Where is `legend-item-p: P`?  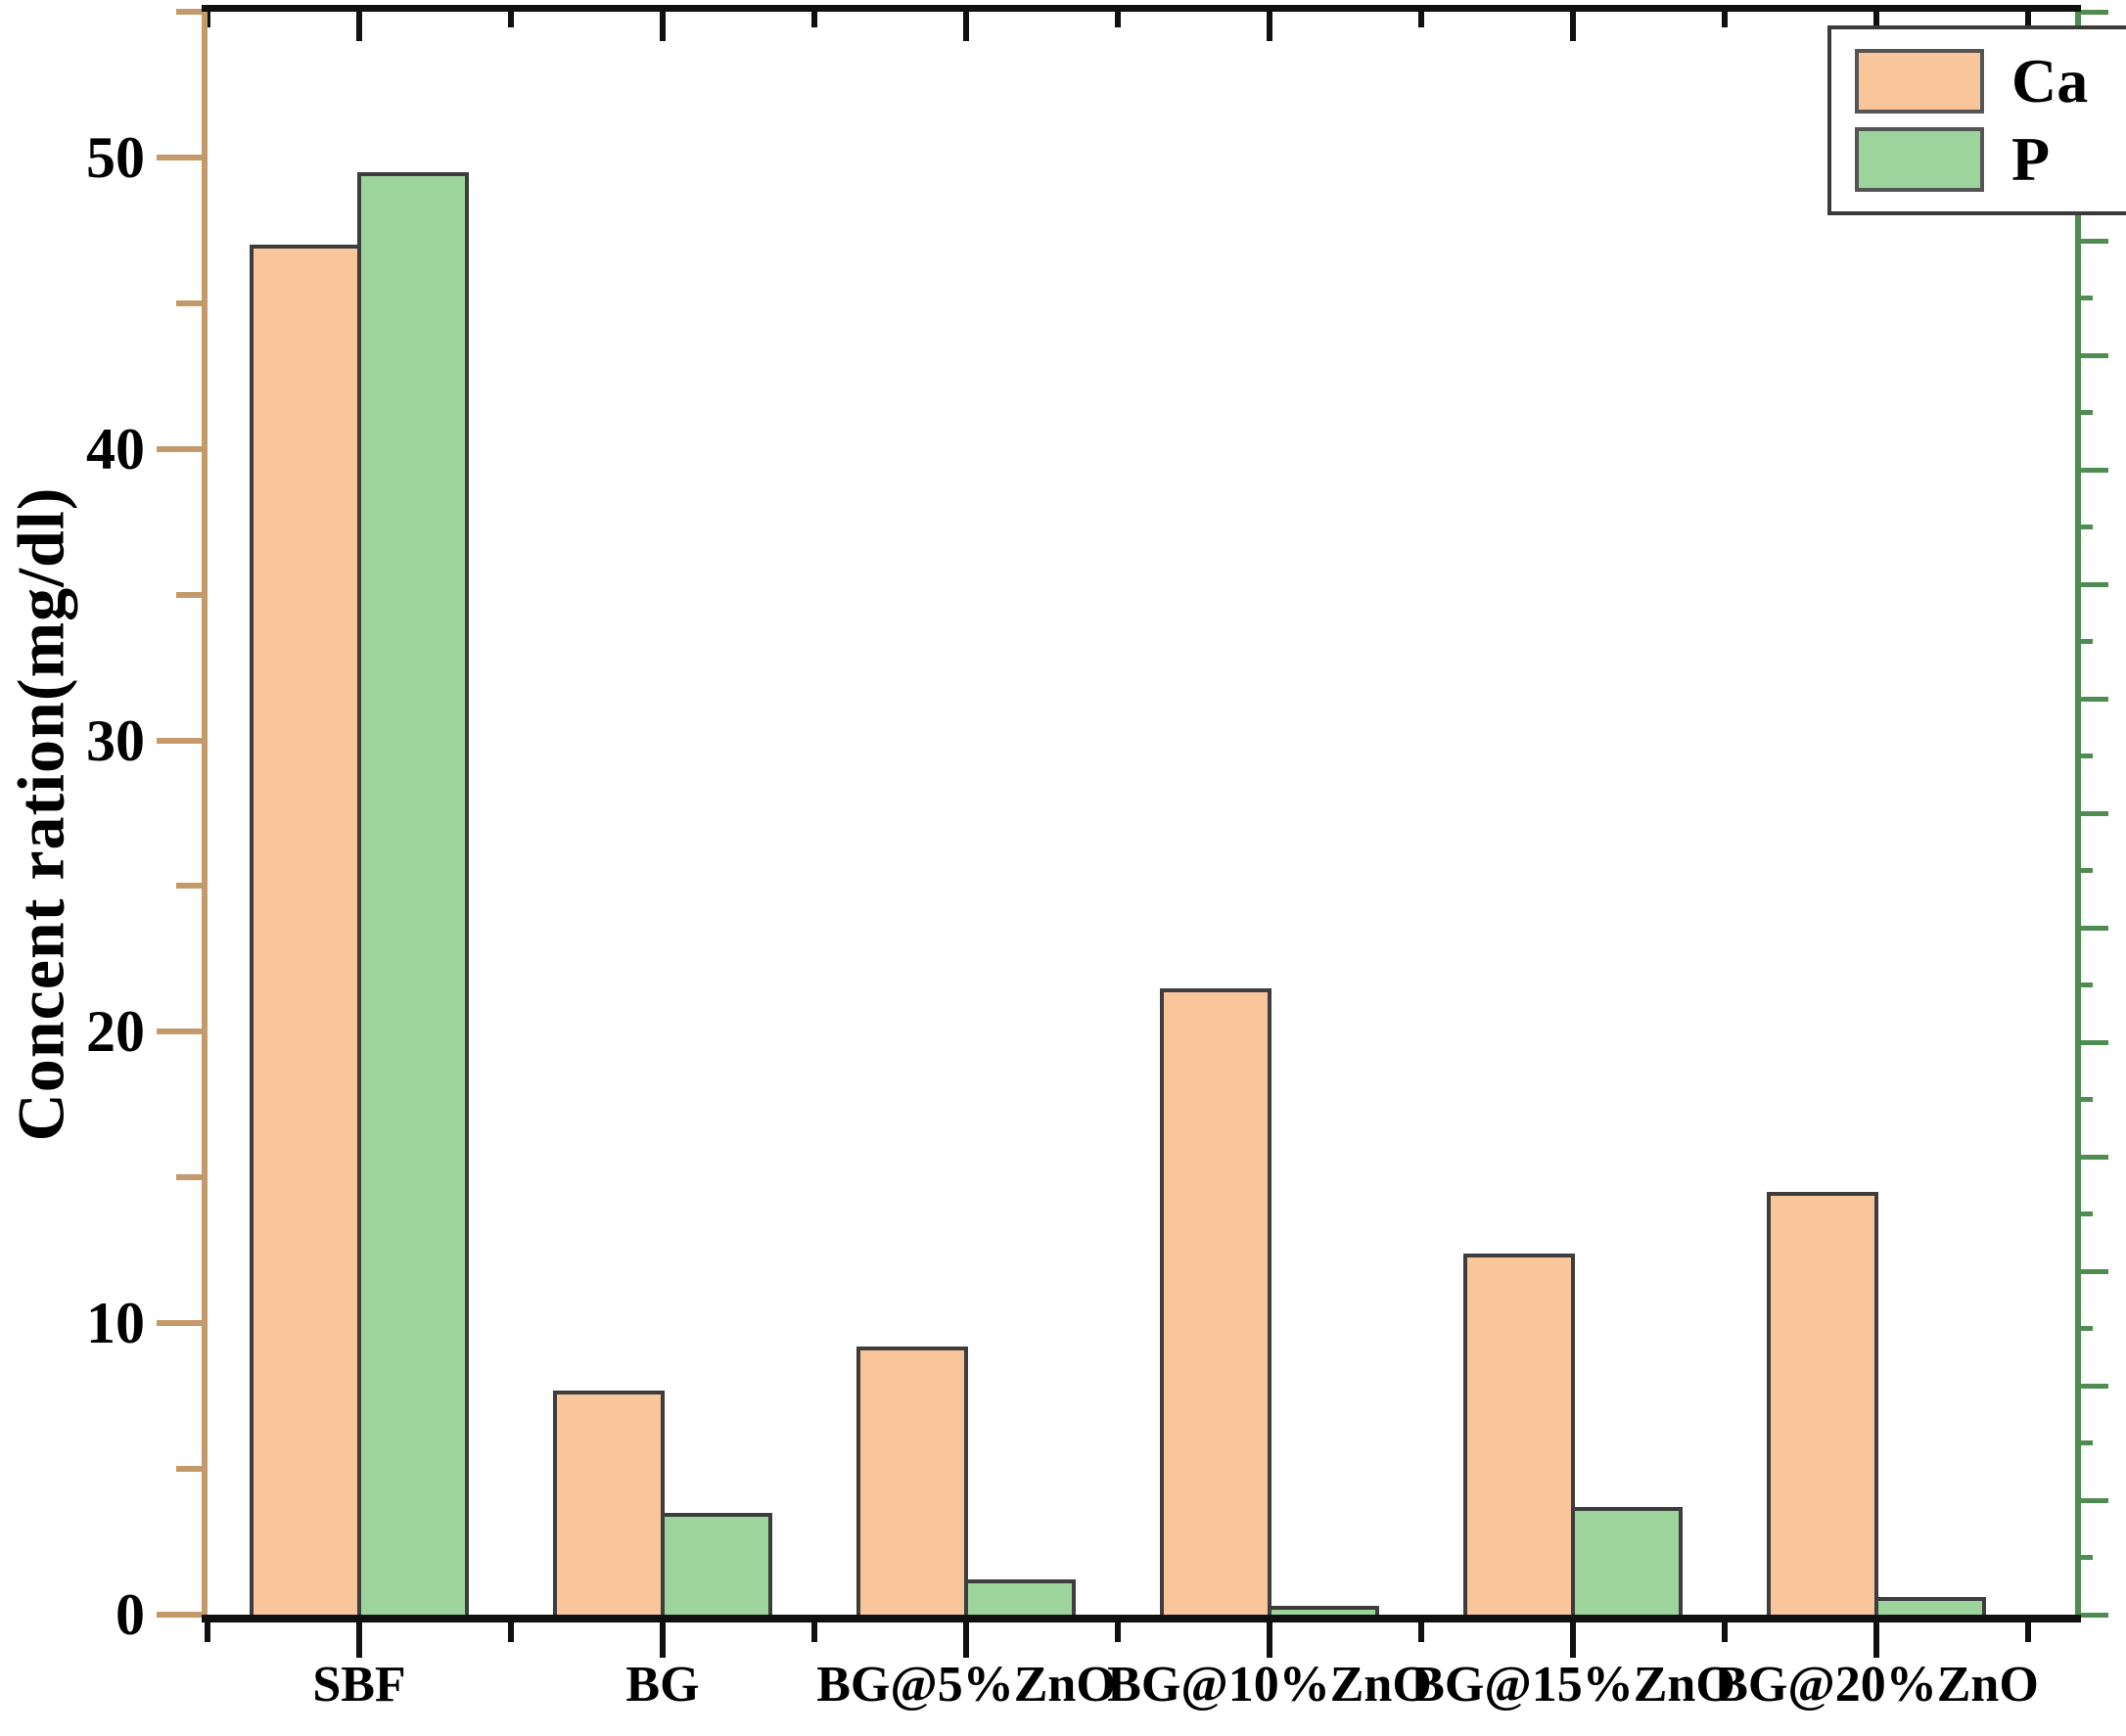 legend-item-p: P is located at coordinates (1991, 159).